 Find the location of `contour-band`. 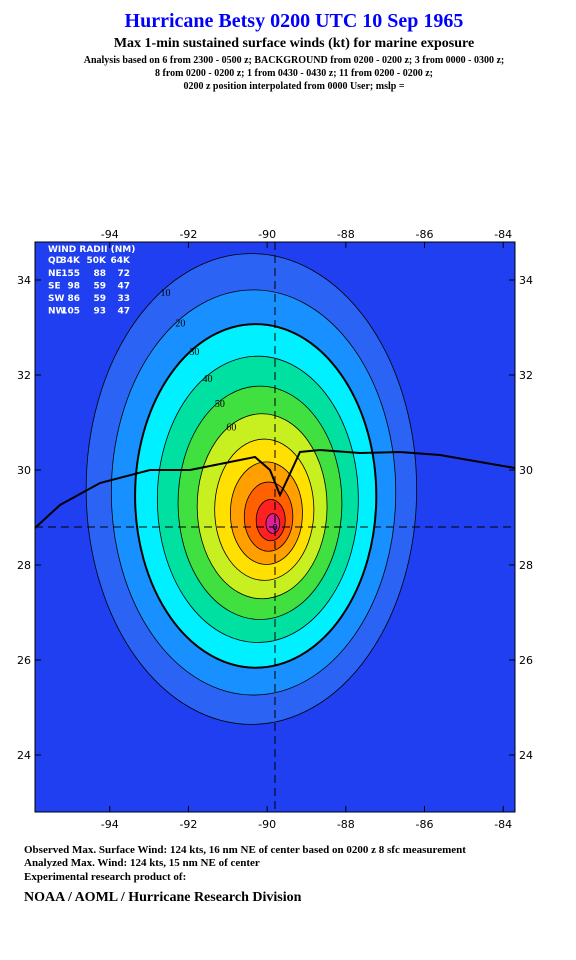

contour-band is located at coordinates (273, 523).